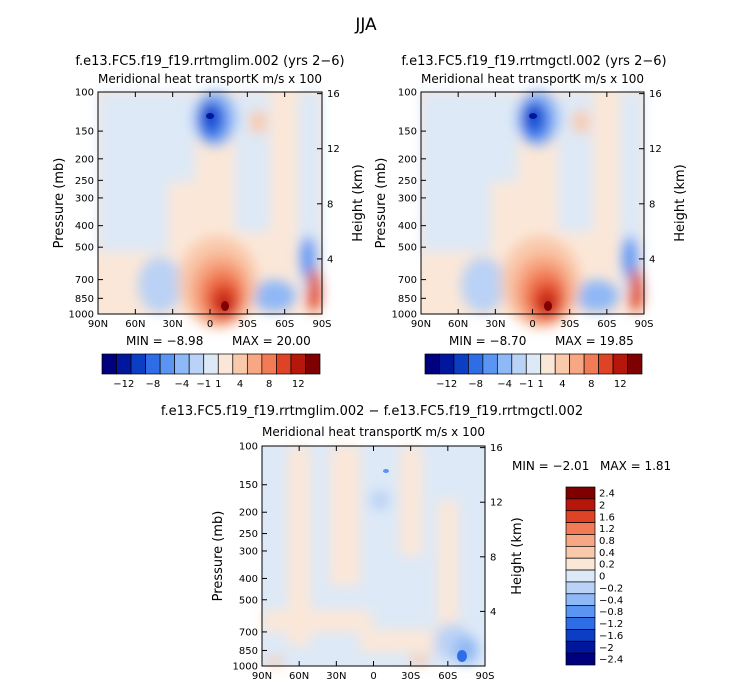 This screenshot has height=697, width=733. Describe the element at coordinates (607, 517) in the screenshot. I see `colorbar-tick-label: 1.6` at that location.